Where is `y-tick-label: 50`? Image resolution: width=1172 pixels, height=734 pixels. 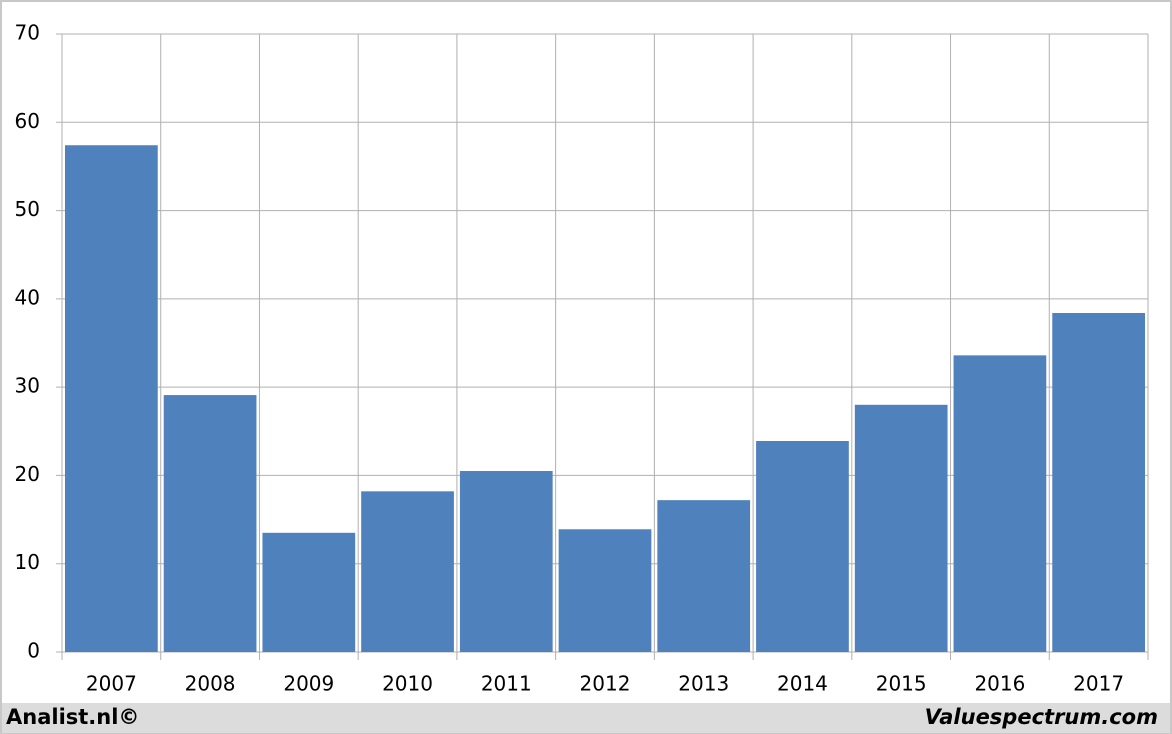 y-tick-label: 50 is located at coordinates (27, 209).